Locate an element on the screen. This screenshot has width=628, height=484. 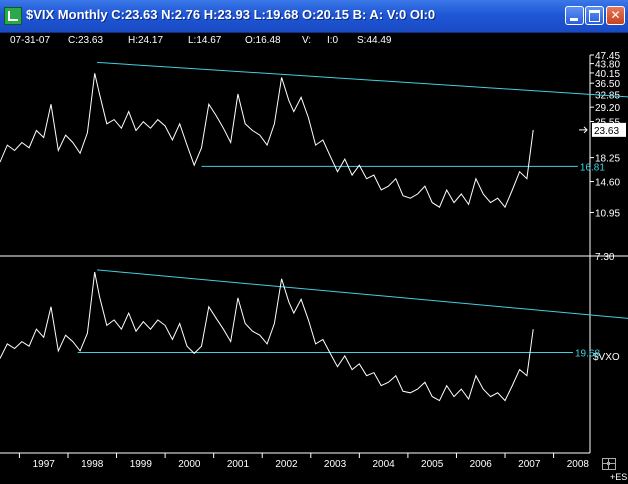
minimize-icon is located at coordinates (574, 15).